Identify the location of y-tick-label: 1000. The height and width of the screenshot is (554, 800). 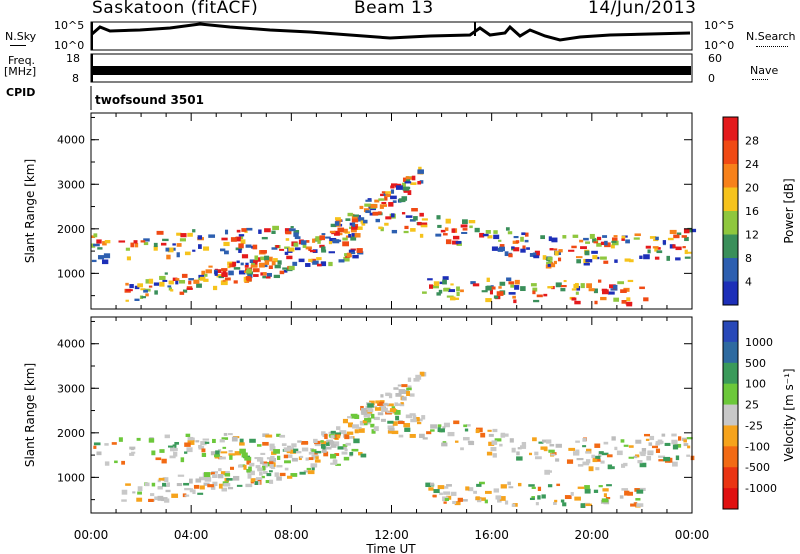
(71, 273).